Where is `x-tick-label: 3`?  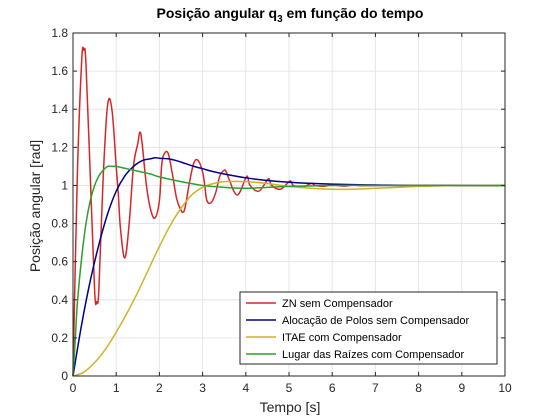 x-tick-label: 3 is located at coordinates (202, 388).